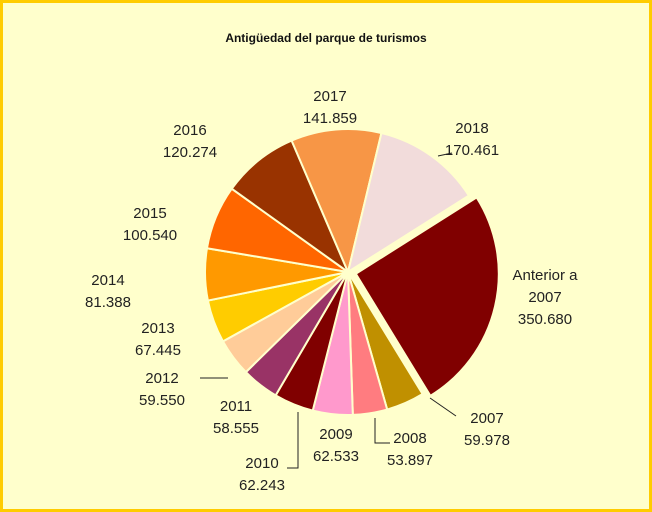  Describe the element at coordinates (108, 292) in the screenshot. I see `data-label: 2014 81.388` at that location.